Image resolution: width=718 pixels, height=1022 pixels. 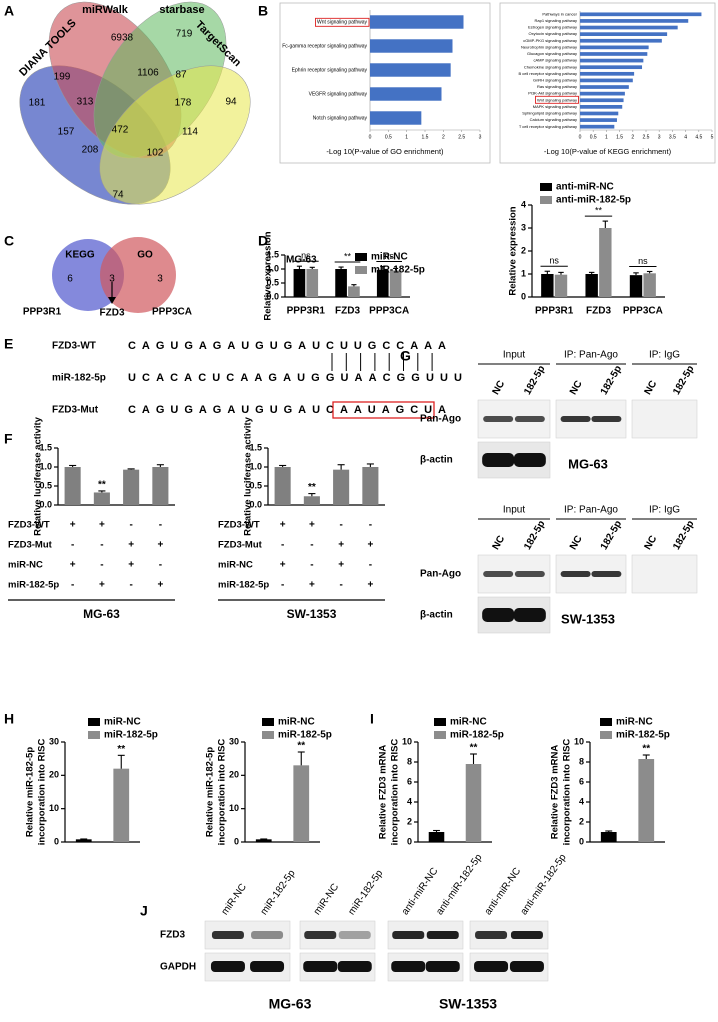 What do you see at coordinates (440, 574) in the screenshot?
I see `row-label: Pan-Ago` at bounding box center [440, 574].